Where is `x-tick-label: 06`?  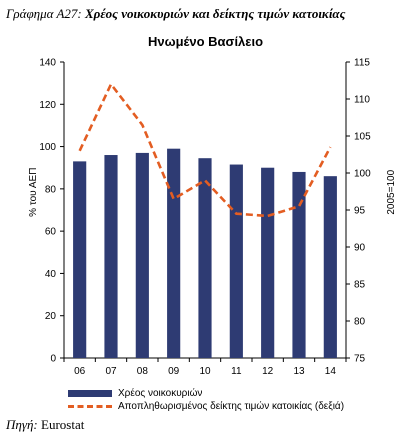
x-tick-label: 06 is located at coordinates (80, 371).